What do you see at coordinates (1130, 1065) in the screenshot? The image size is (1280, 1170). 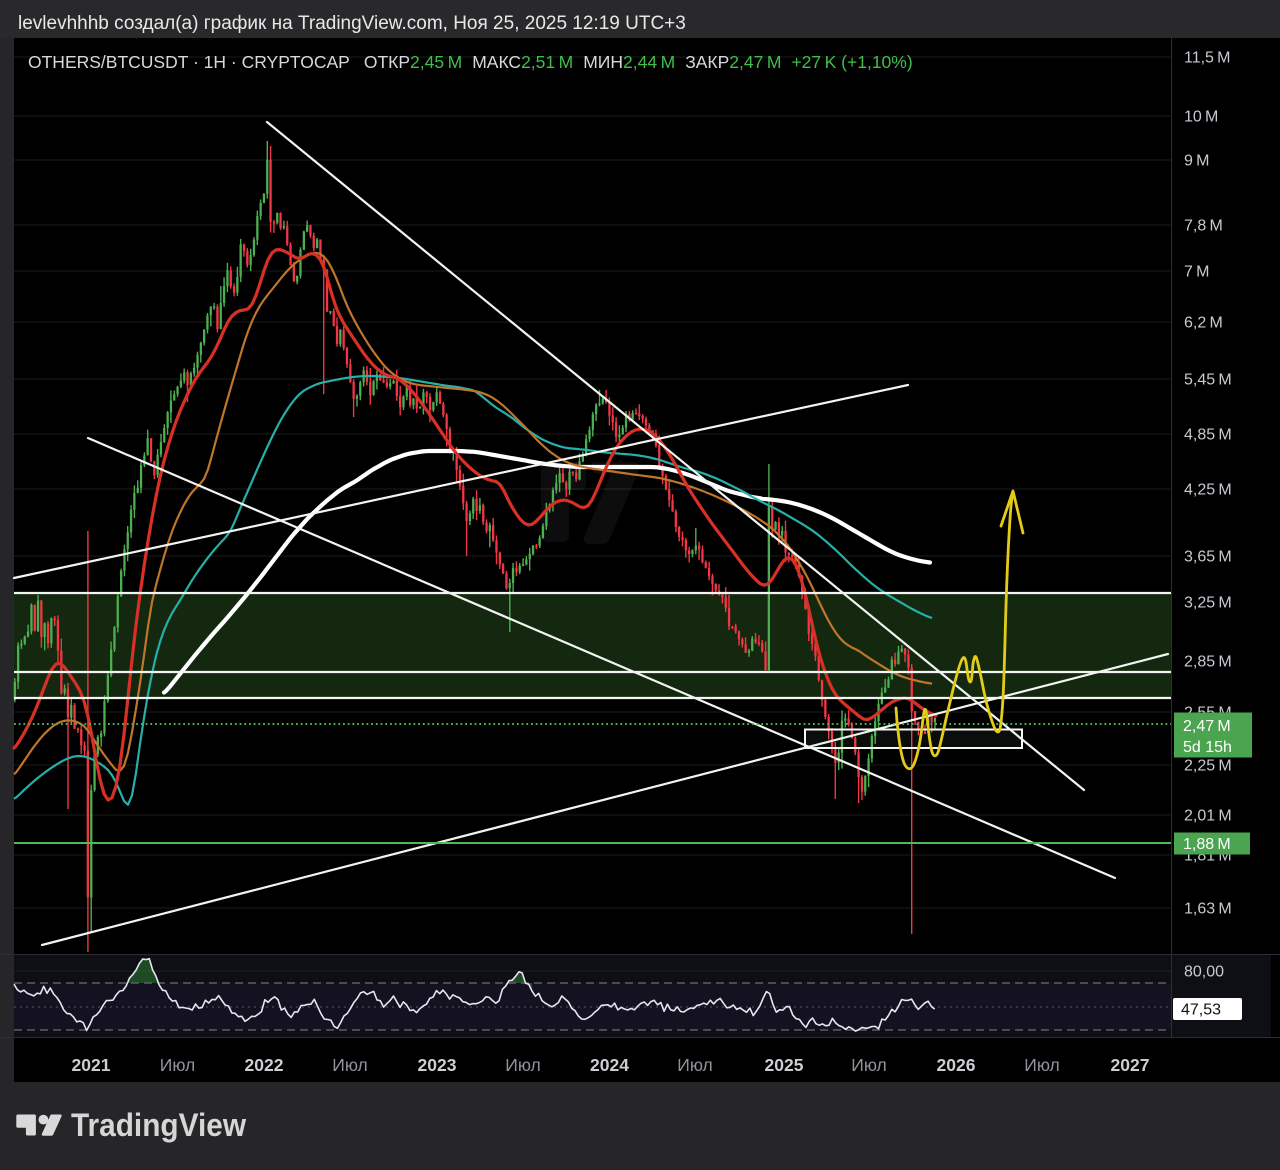 I see `svg-text: 2027` at bounding box center [1130, 1065].